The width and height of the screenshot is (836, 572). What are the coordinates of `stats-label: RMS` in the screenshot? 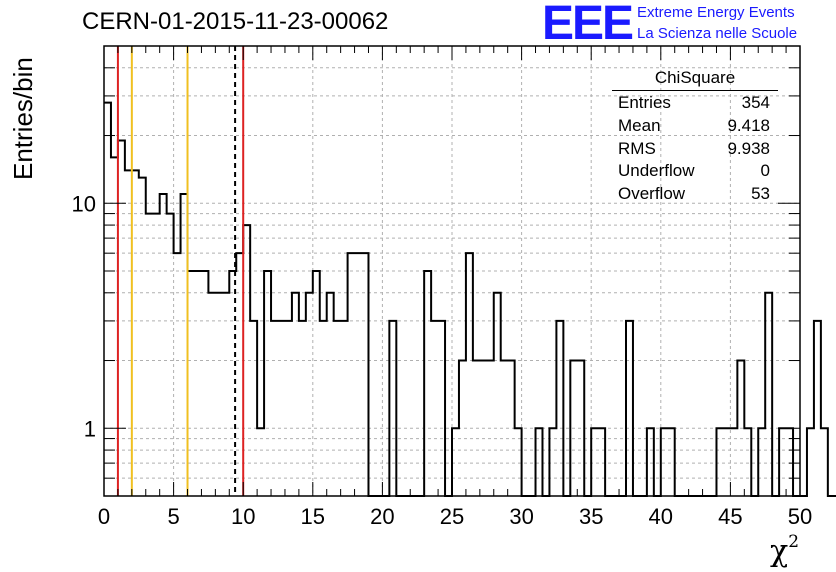 It's located at (637, 148).